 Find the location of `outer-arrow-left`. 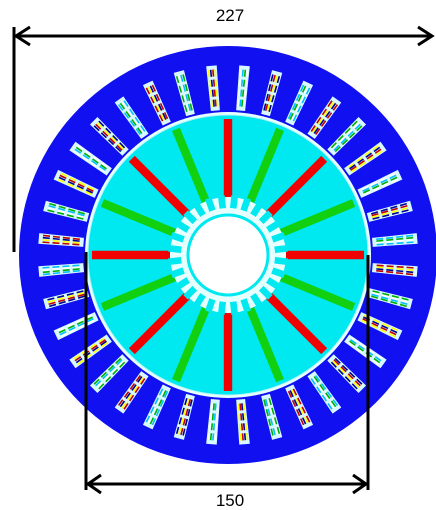

outer-arrow-left is located at coordinates (22, 36).